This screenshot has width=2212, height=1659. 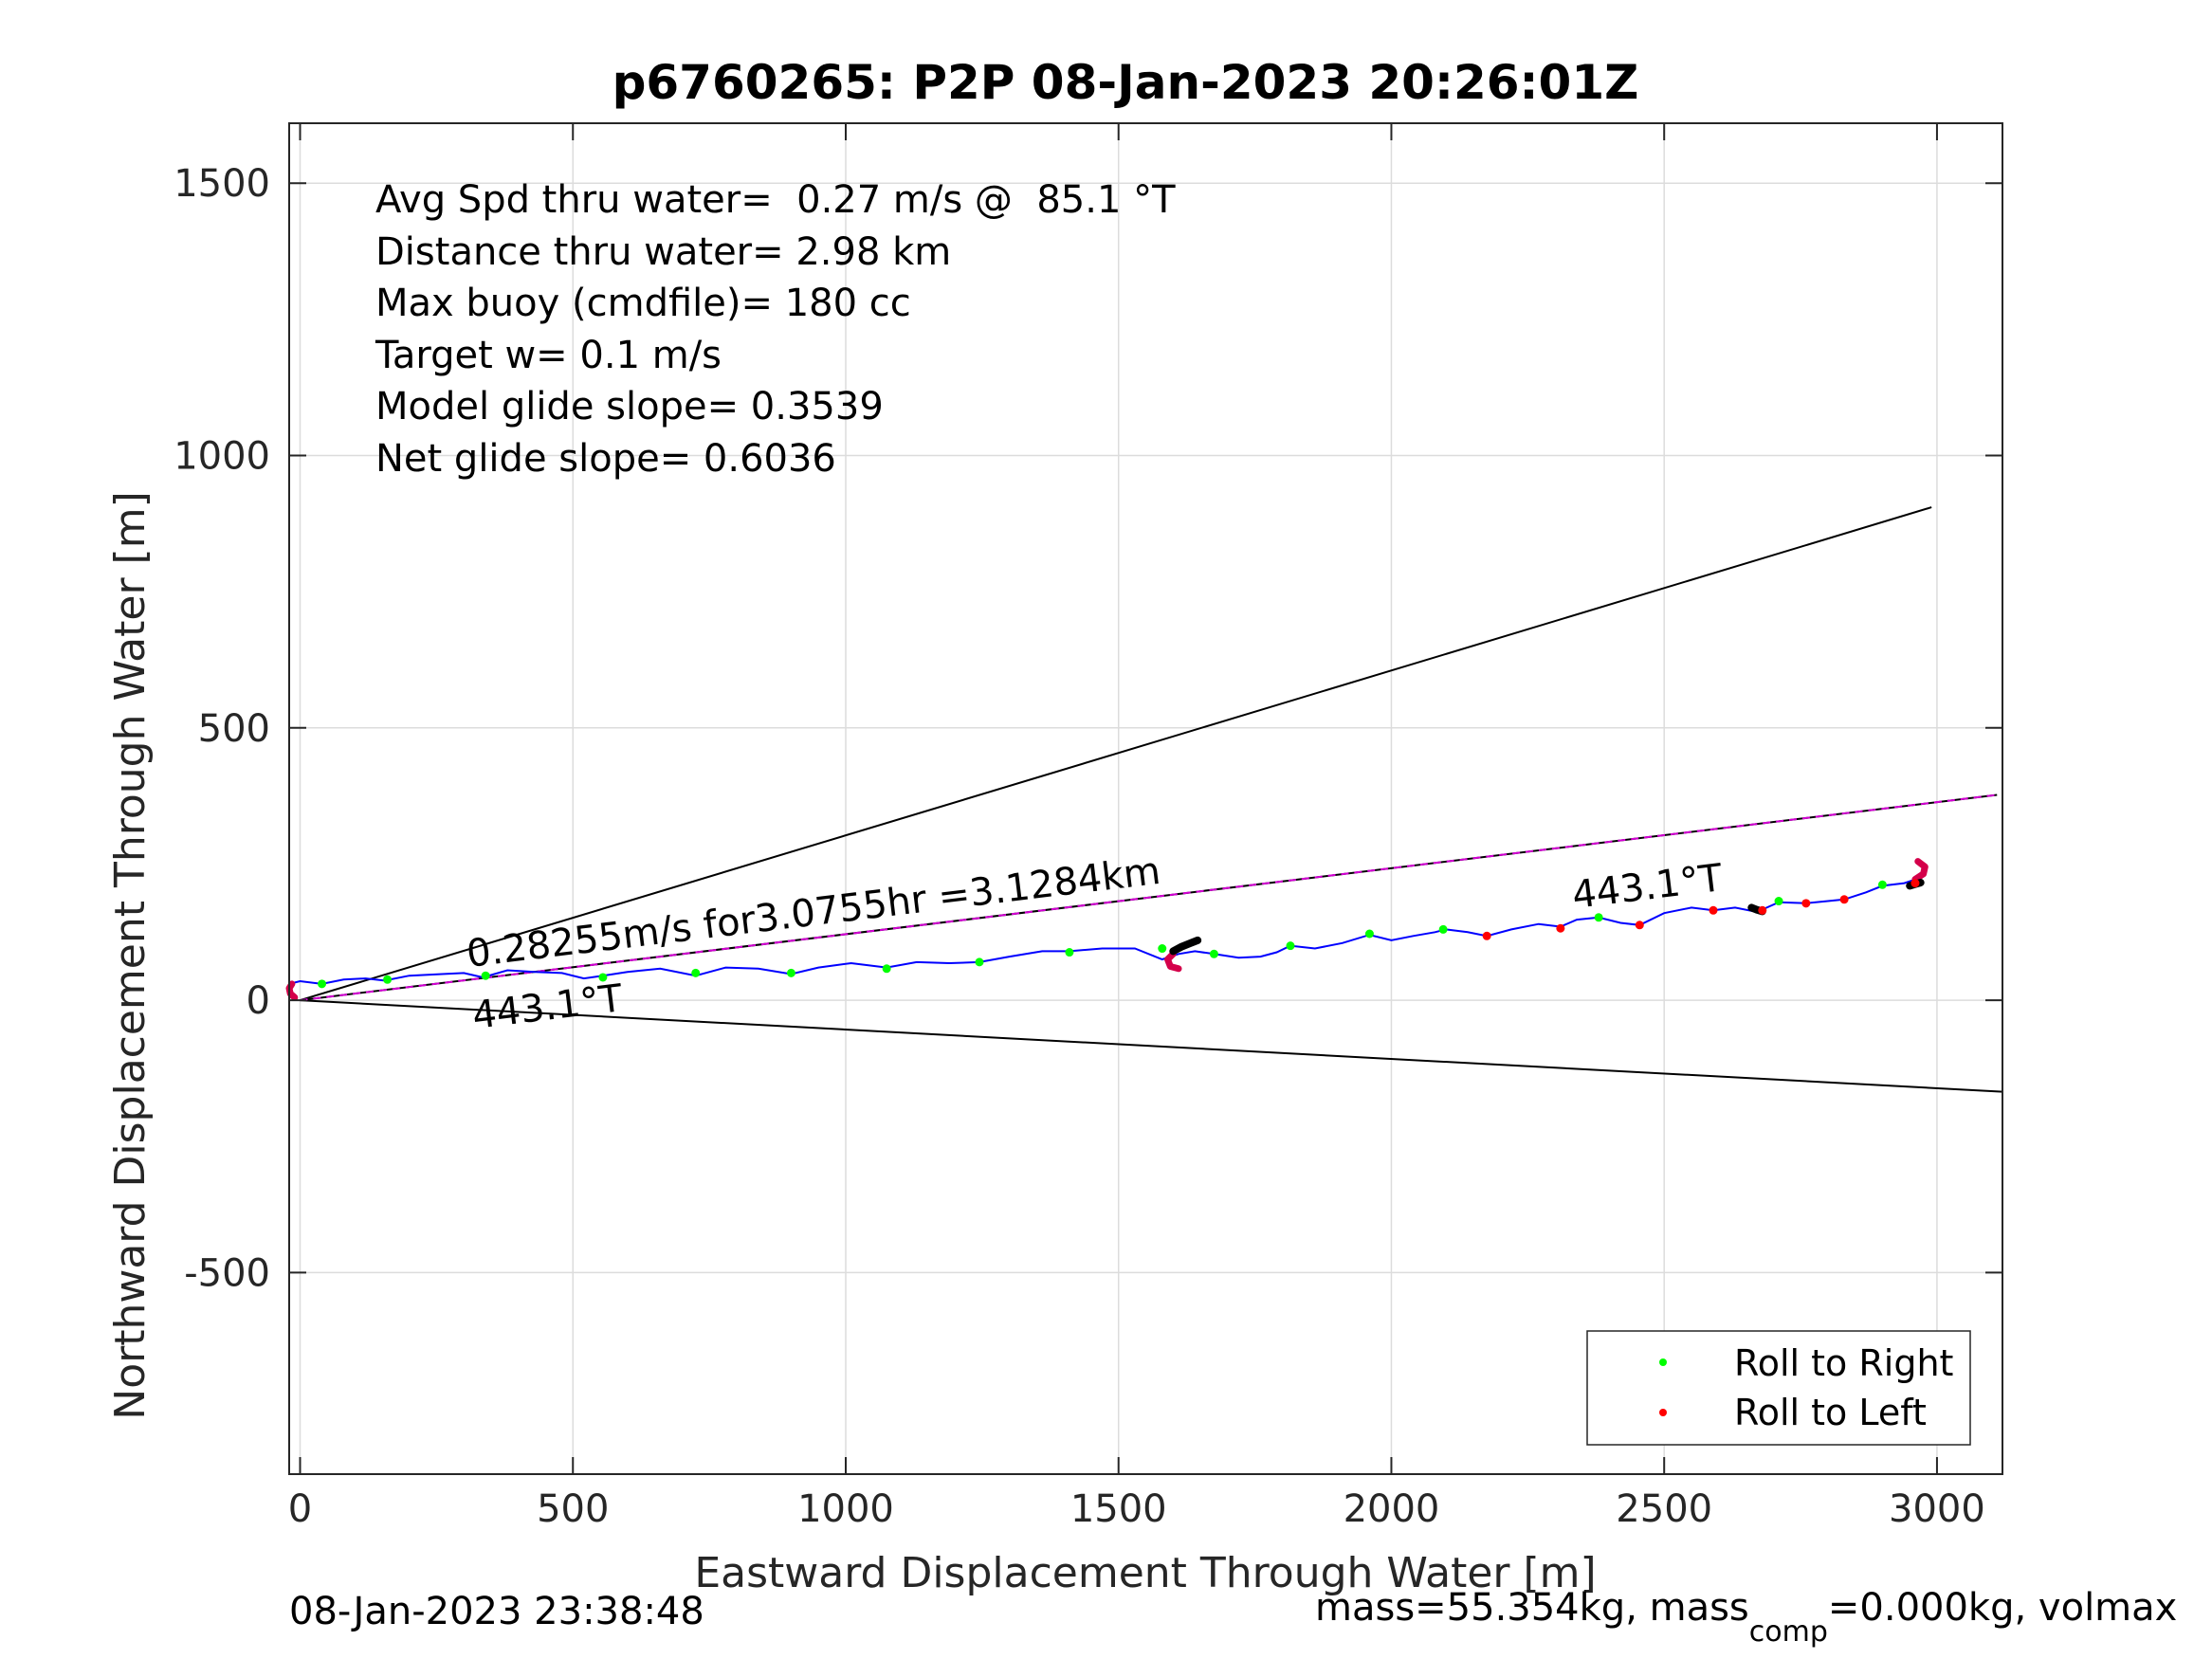 I want to click on course-line-dashed, so click(x=1149, y=897).